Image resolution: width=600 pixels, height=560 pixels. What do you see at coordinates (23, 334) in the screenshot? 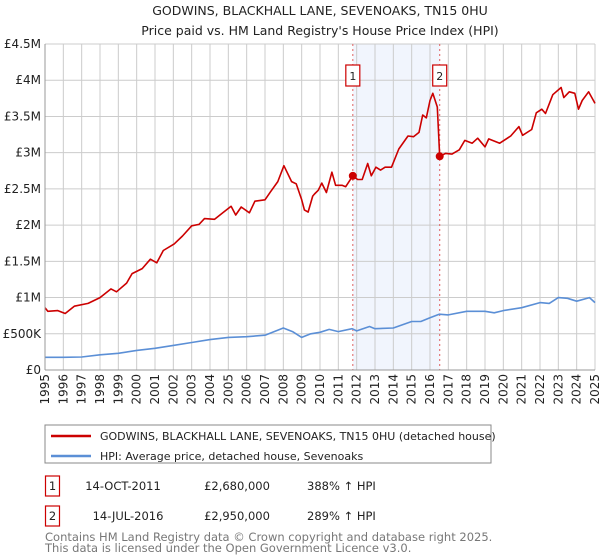
I see `y-tick-label: £500K` at bounding box center [23, 334].